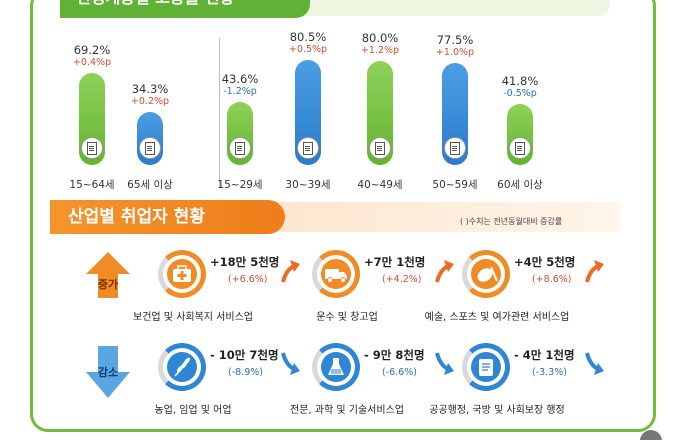 This screenshot has height=440, width=686. I want to click on rate-stat: 69.2% +0.4%p, so click(92, 56).